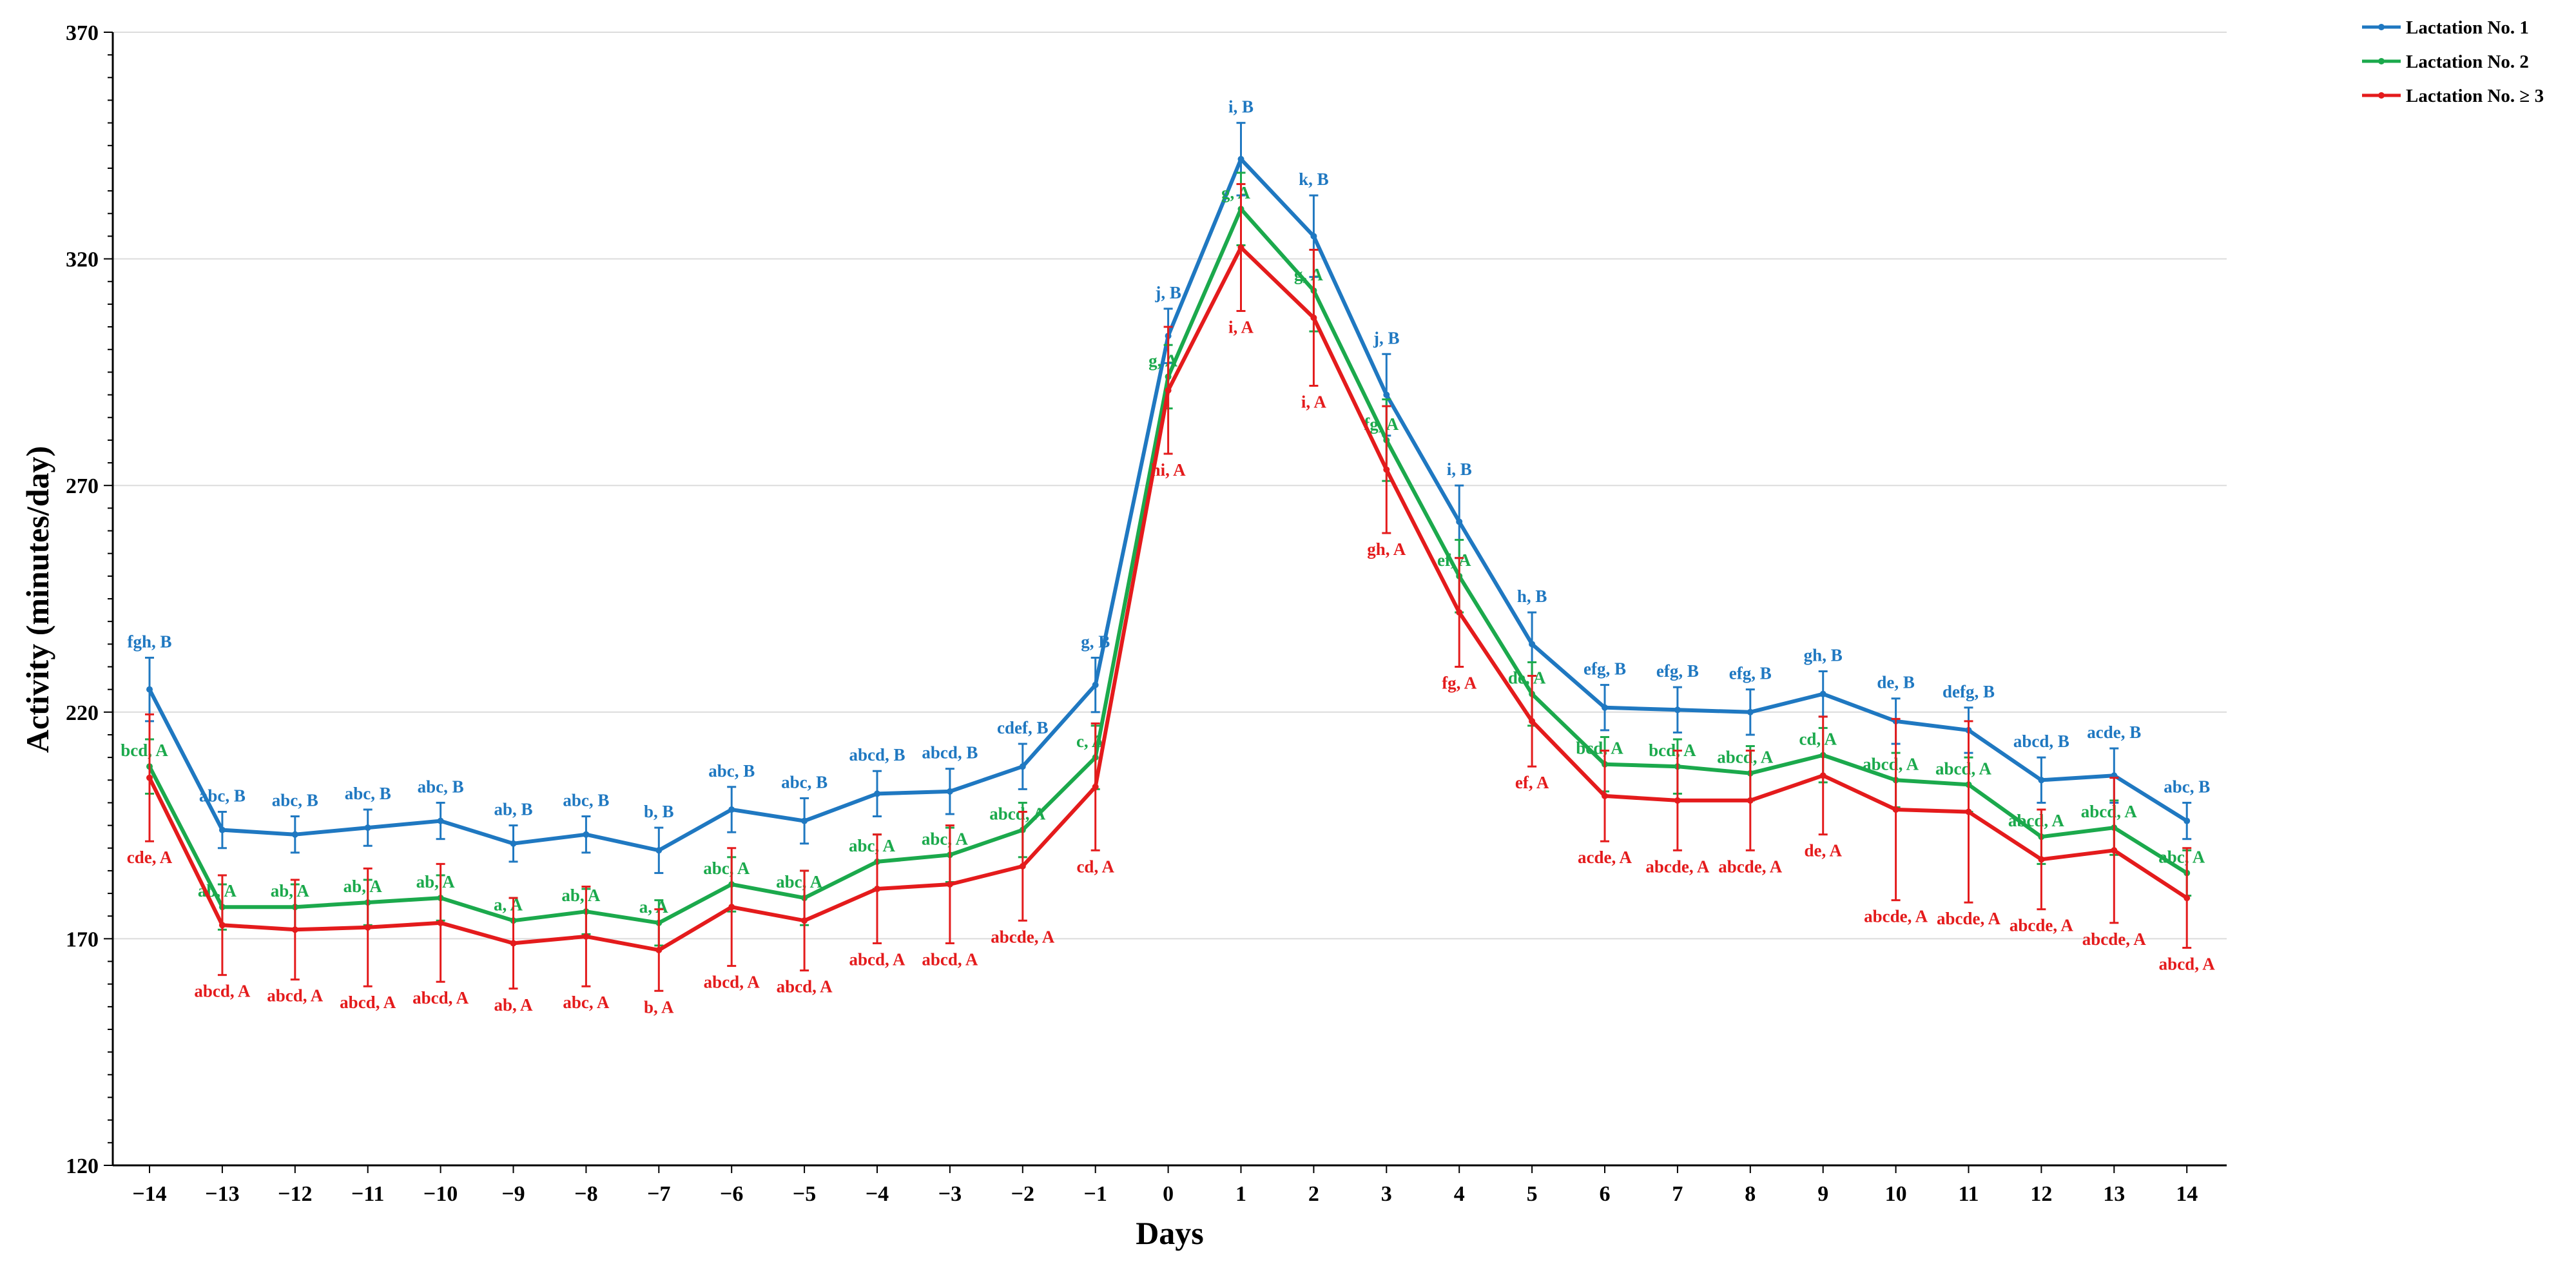 This screenshot has height=1273, width=2576. What do you see at coordinates (2445, 27) in the screenshot?
I see `legend-item-lactation-1: Lactation No. 1` at bounding box center [2445, 27].